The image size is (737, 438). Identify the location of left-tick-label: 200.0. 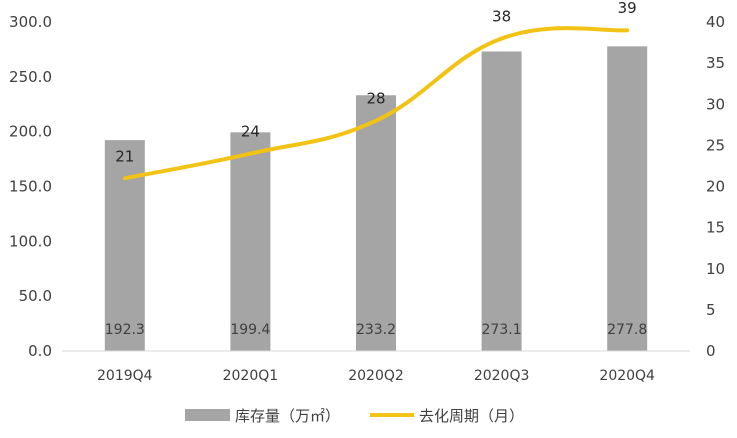
(30, 132).